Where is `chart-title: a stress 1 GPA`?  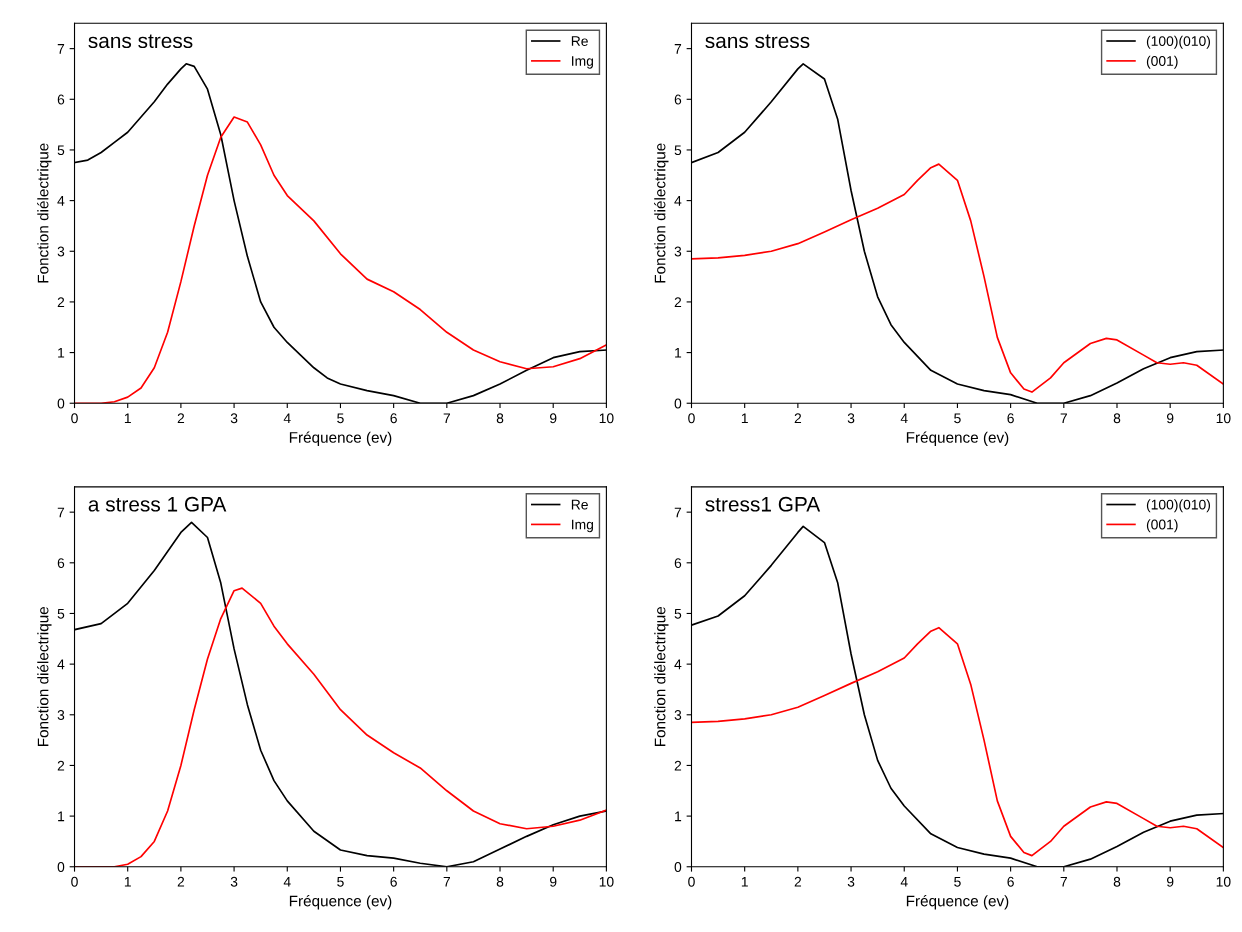 chart-title: a stress 1 GPA is located at coordinates (157, 504).